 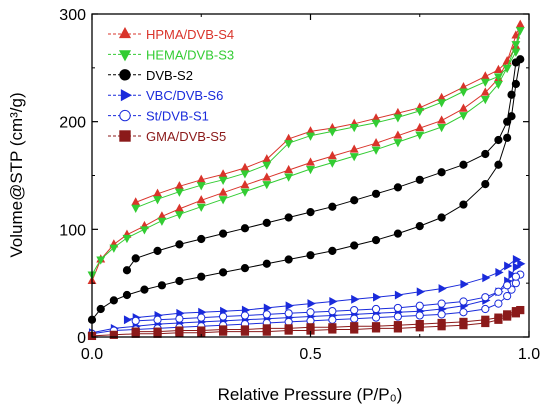 What do you see at coordinates (171, 34) in the screenshot?
I see `legend-entry-0: HPMA/DVB-S4` at bounding box center [171, 34].